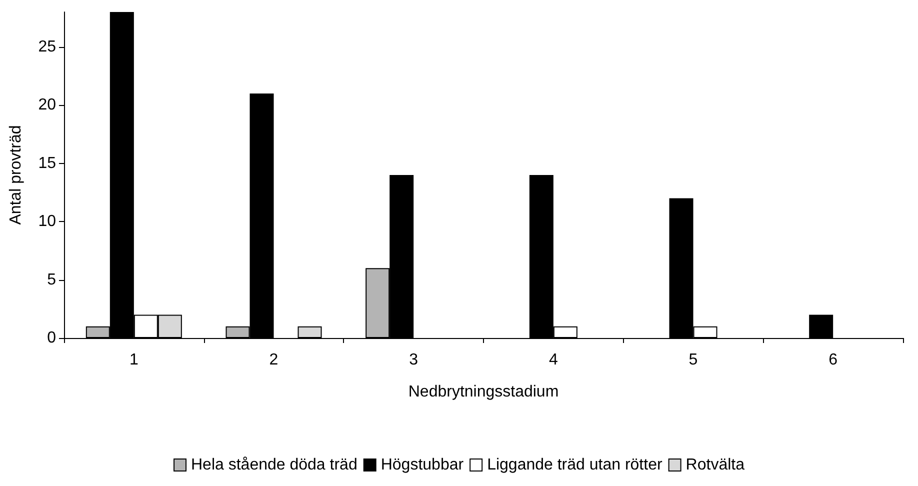 The height and width of the screenshot is (486, 918). I want to click on x-tick-label: 5, so click(693, 360).